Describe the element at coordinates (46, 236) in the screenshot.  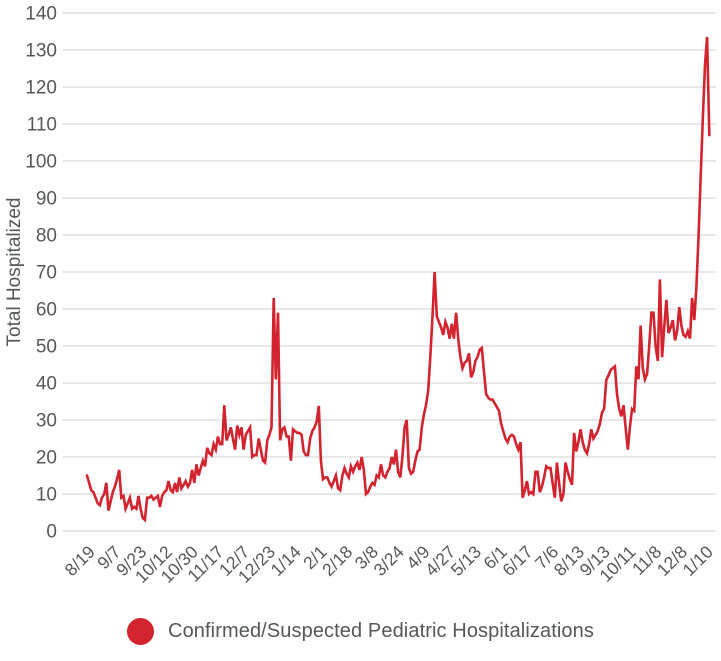
I see `y-tick-label: 80` at that location.